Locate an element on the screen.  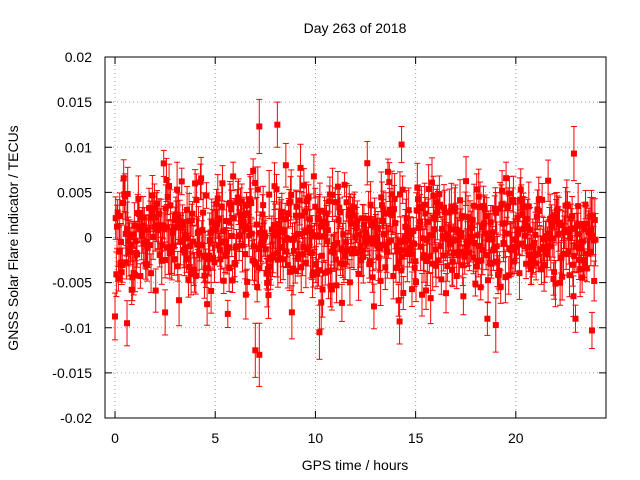
y-tick-label: -0.015 is located at coordinates (72, 373).